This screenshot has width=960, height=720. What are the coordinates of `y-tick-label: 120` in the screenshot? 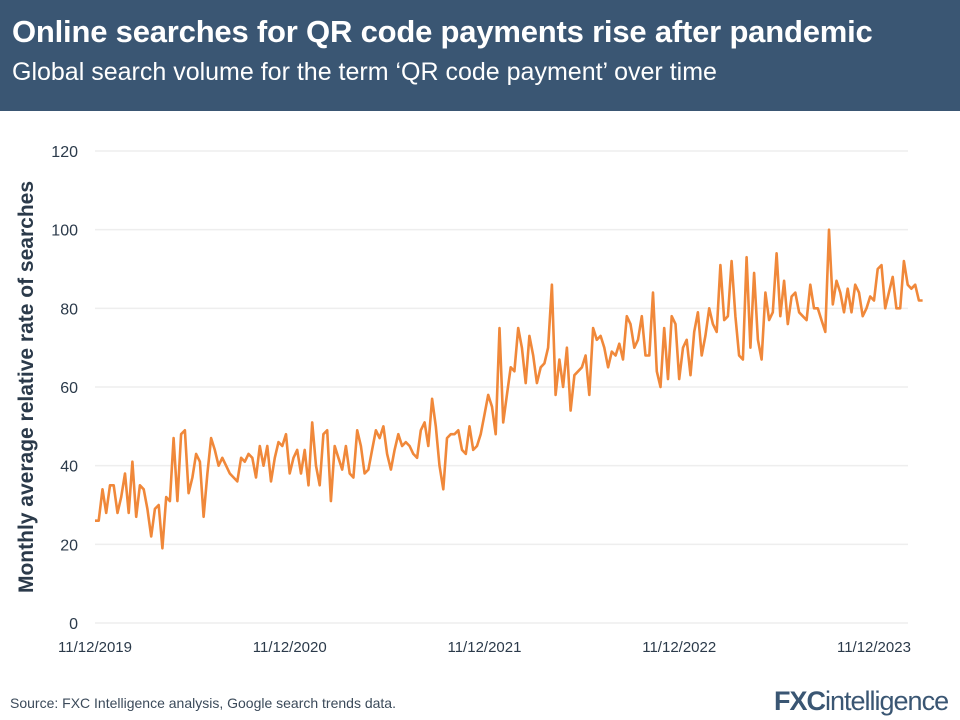 It's located at (64, 152).